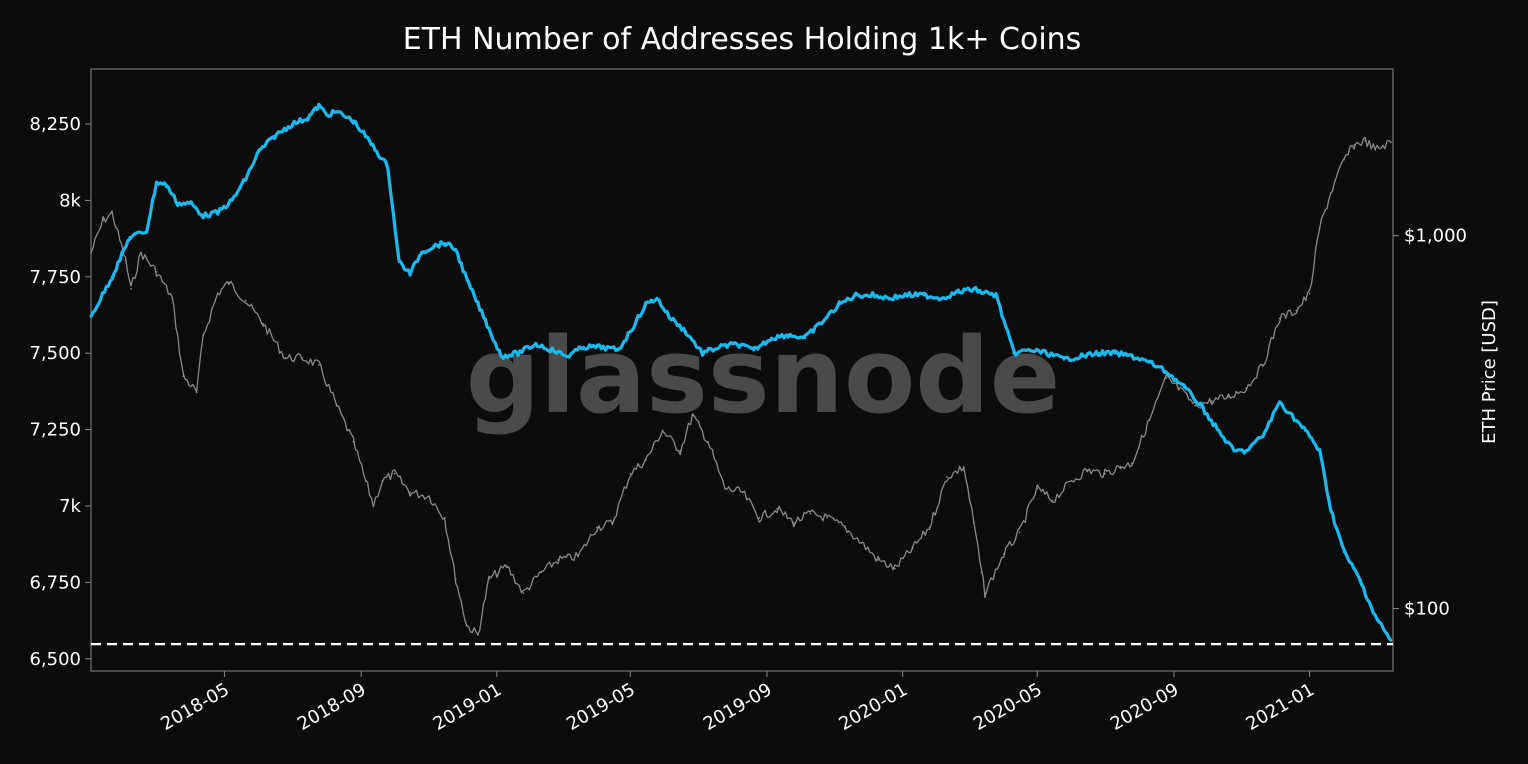 Image resolution: width=1528 pixels, height=764 pixels. Describe the element at coordinates (1427, 609) in the screenshot. I see `y2-tick-label: $100` at that location.